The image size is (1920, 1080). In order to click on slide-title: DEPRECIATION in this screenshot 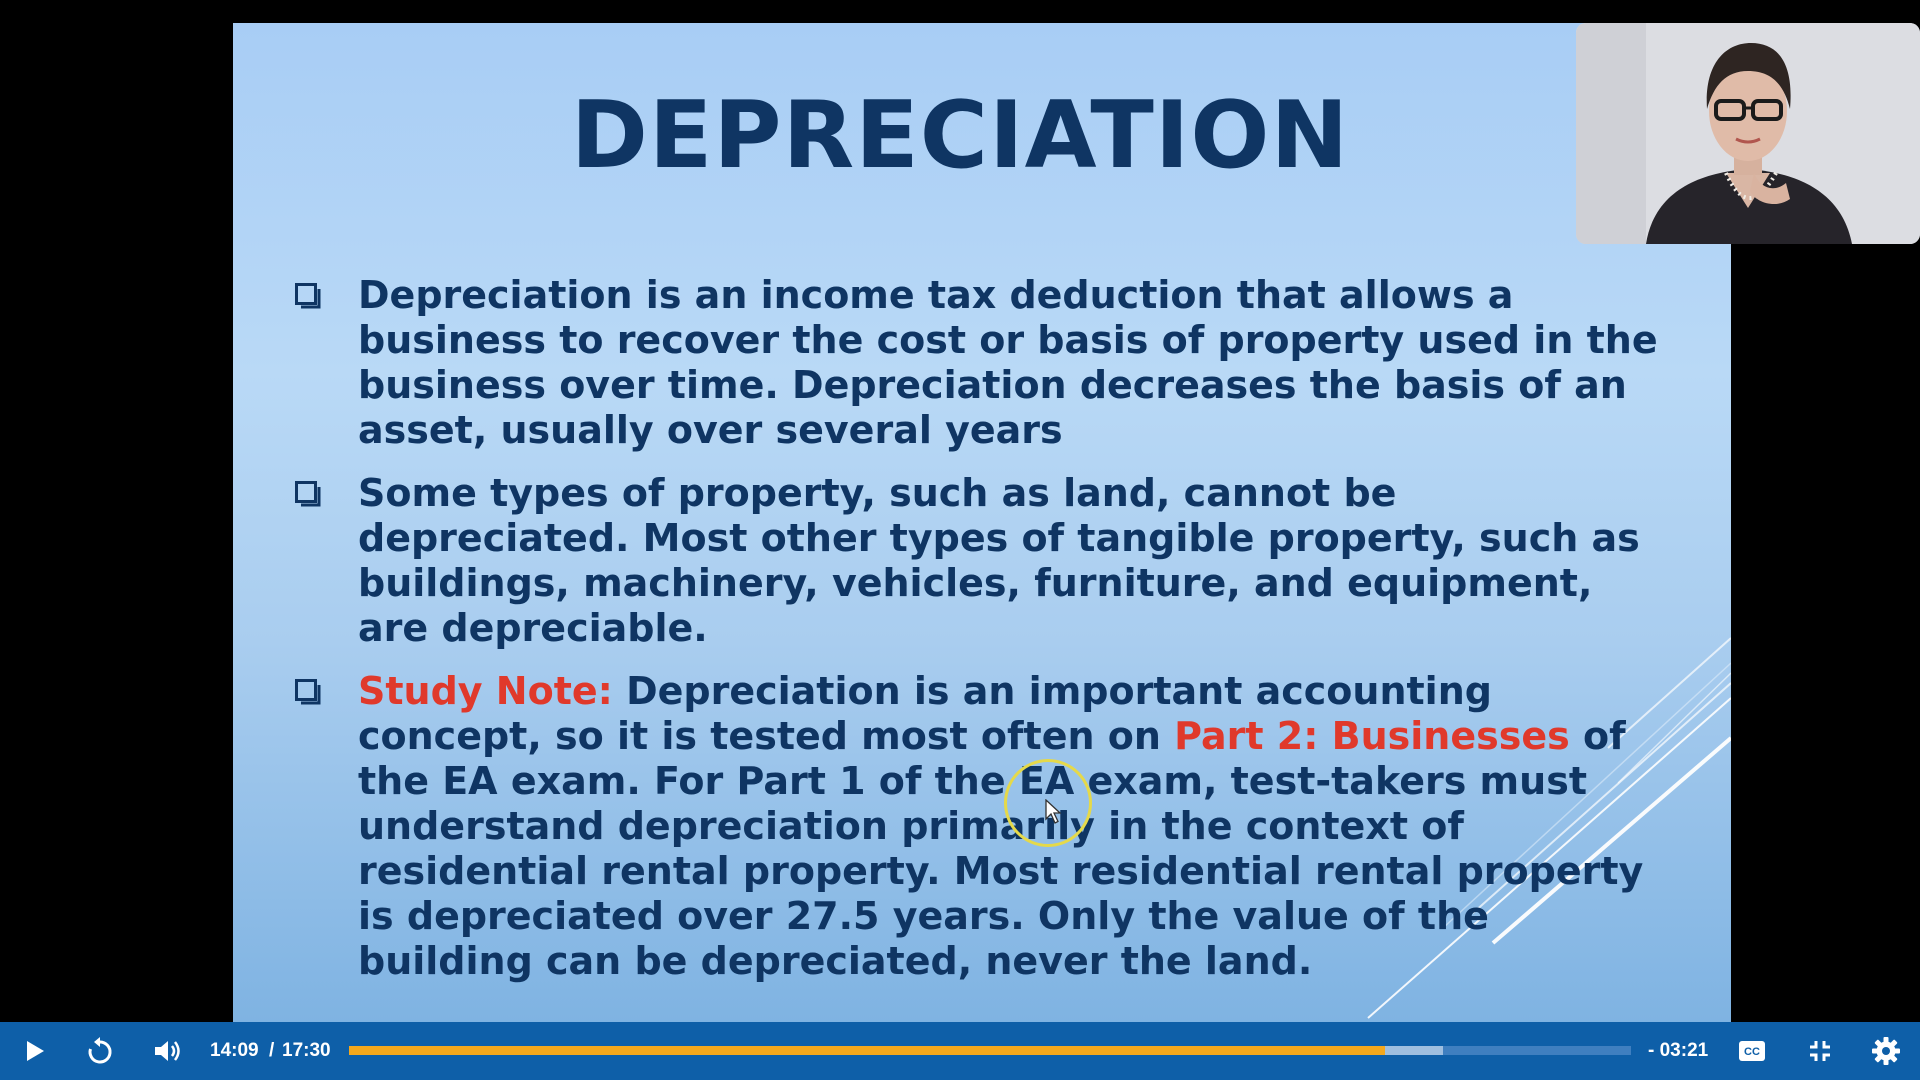, I will do `click(960, 135)`.